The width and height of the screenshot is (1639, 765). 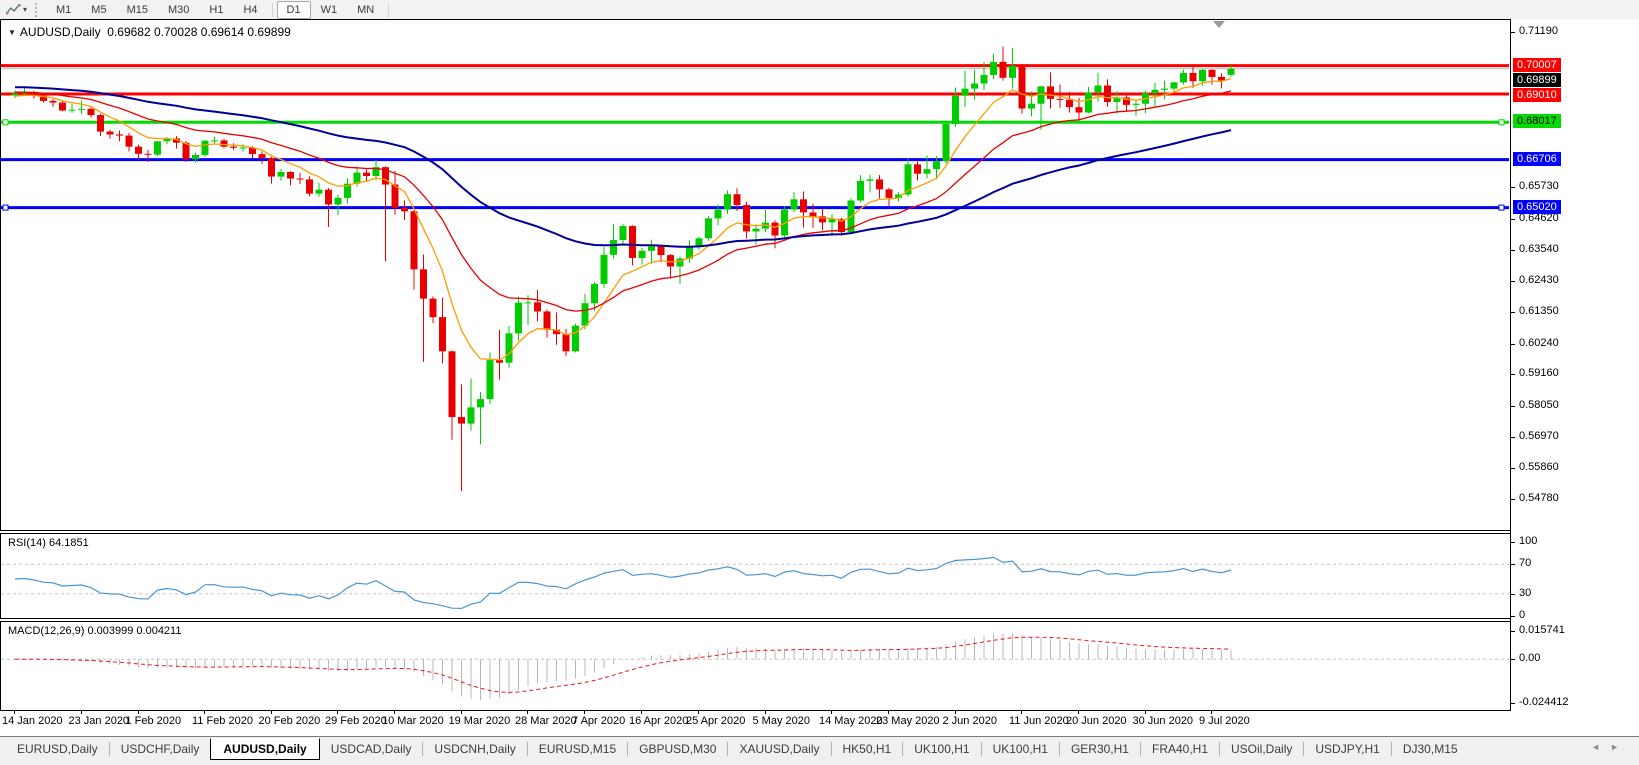 What do you see at coordinates (779, 749) in the screenshot?
I see `tab-xauusd-daily: XAUUSD,Daily` at bounding box center [779, 749].